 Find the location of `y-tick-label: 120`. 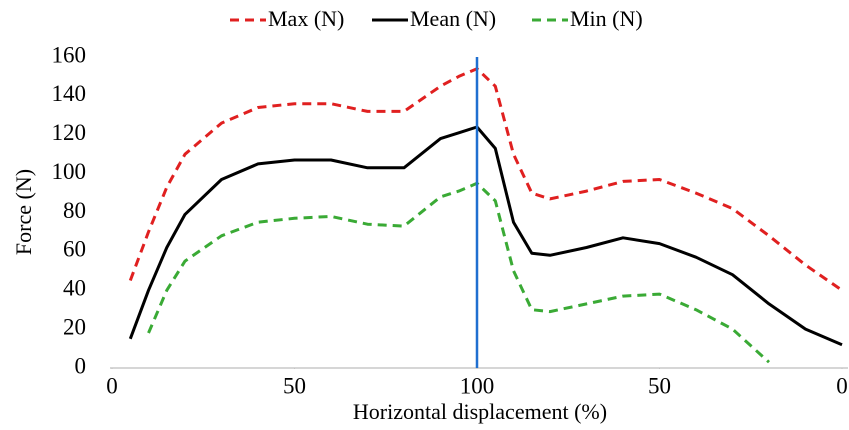

y-tick-label: 120 is located at coordinates (69, 132).